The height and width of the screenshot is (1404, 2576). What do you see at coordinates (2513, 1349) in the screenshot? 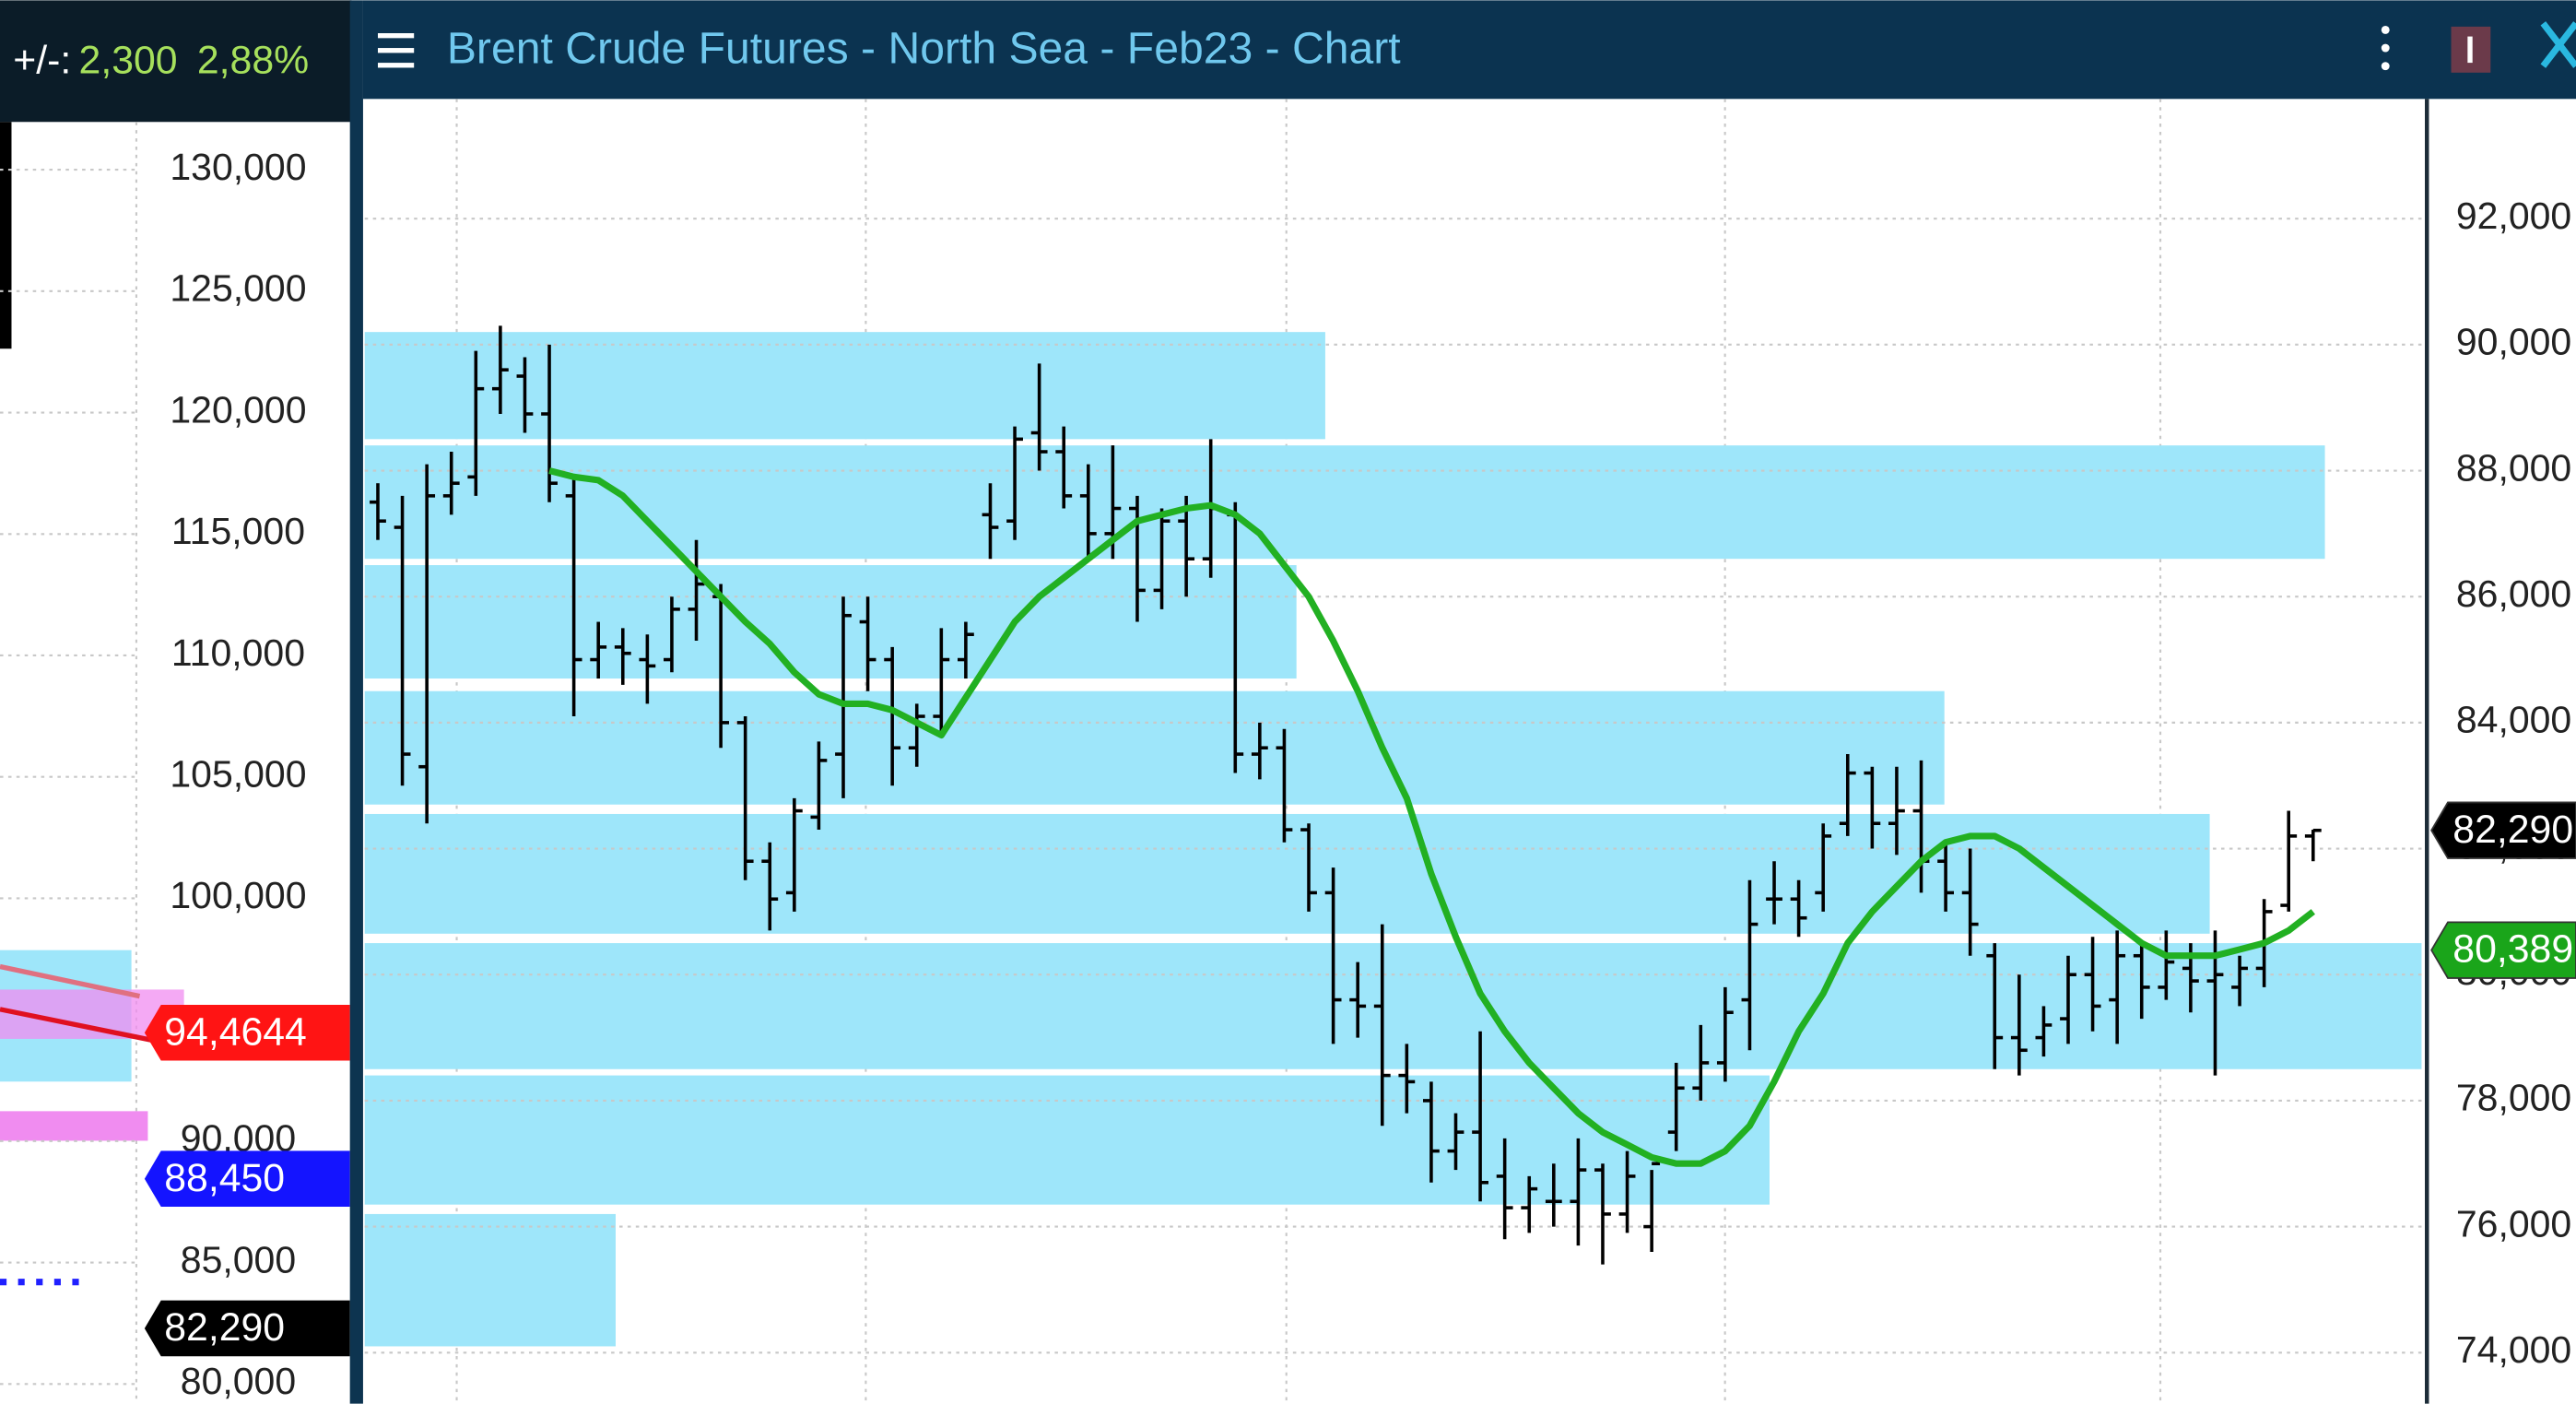
I see `y-tick-label: 74,000` at bounding box center [2513, 1349].